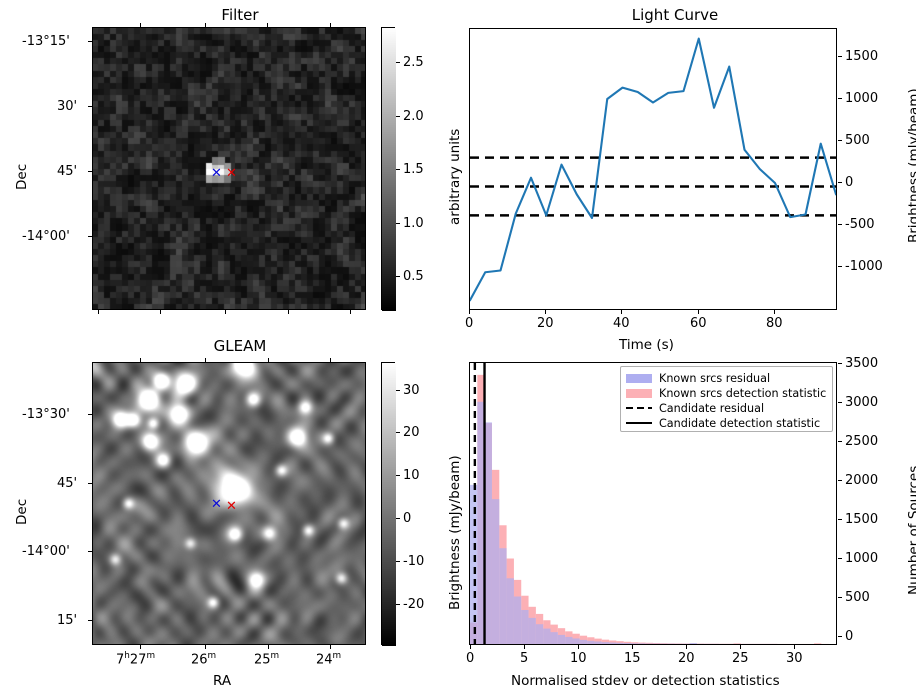  Describe the element at coordinates (411, 390) in the screenshot. I see `gleam-cbar-label-5: 30` at that location.